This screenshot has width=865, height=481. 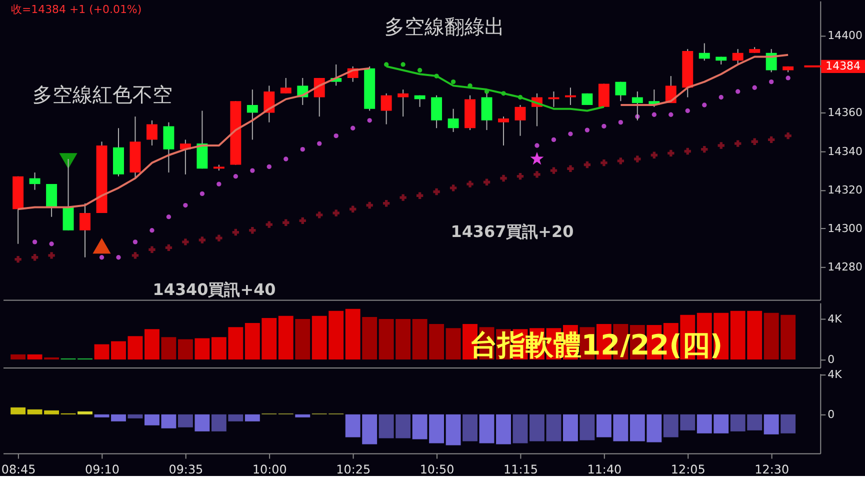 What do you see at coordinates (444, 27) in the screenshot?
I see `annotation: 多空線翻綠出` at bounding box center [444, 27].